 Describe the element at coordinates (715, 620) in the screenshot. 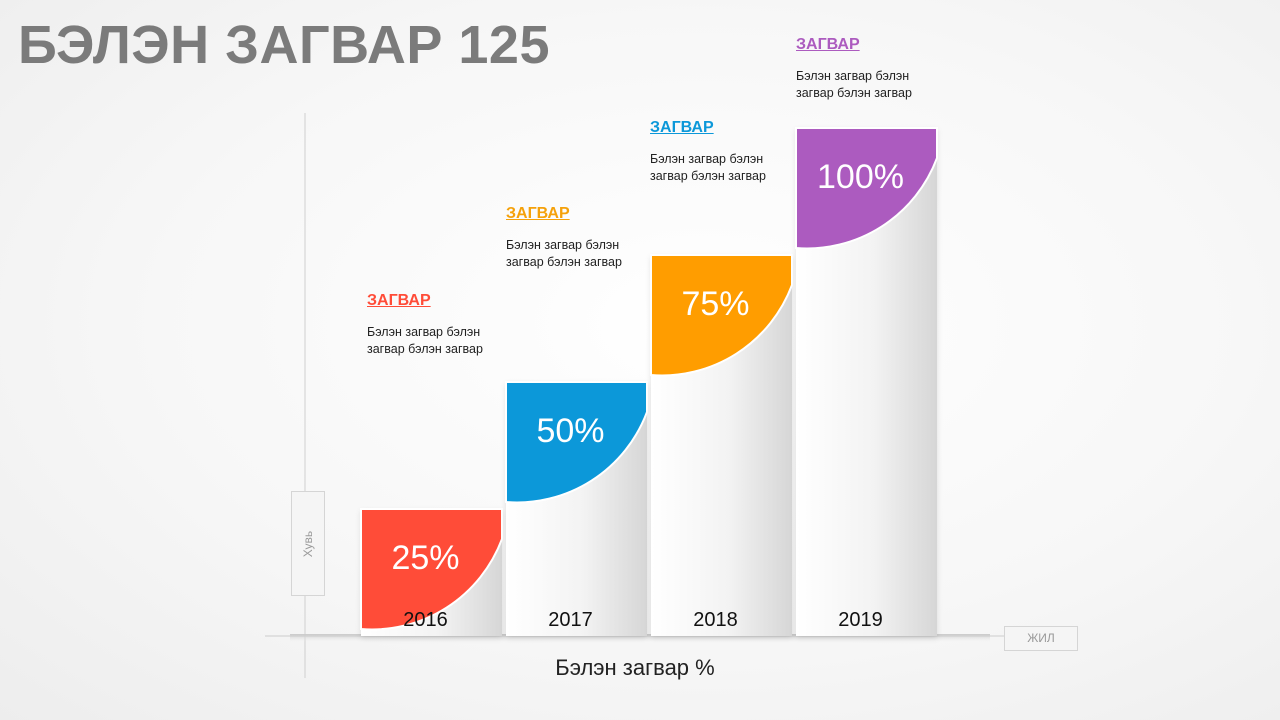

I see `category-label-2018: 2018` at that location.